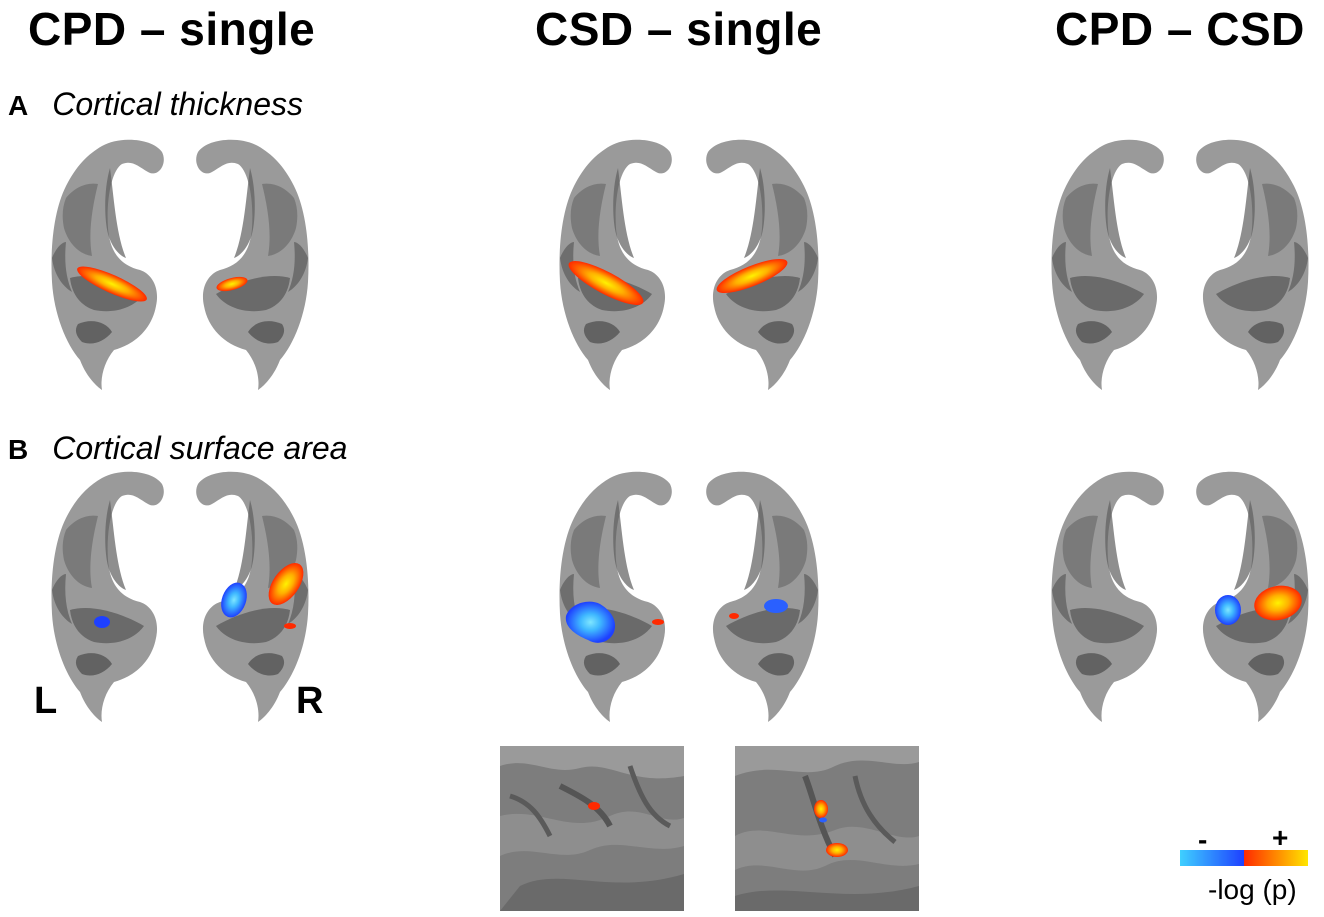 The image size is (1324, 917). What do you see at coordinates (1212, 858) in the screenshot?
I see `colorbar-negative` at bounding box center [1212, 858].